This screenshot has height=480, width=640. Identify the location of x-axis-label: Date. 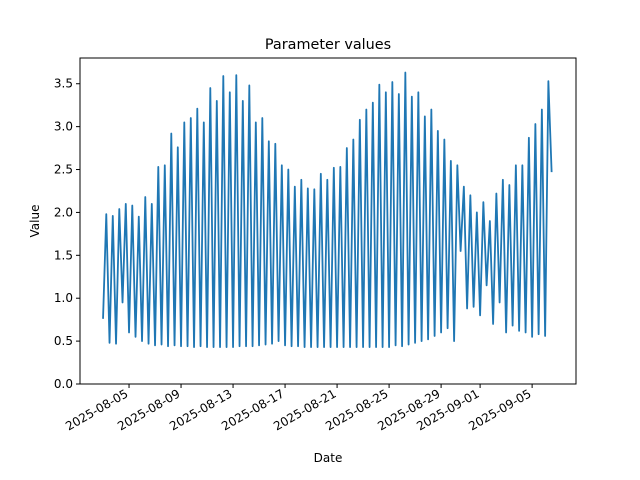
(328, 458).